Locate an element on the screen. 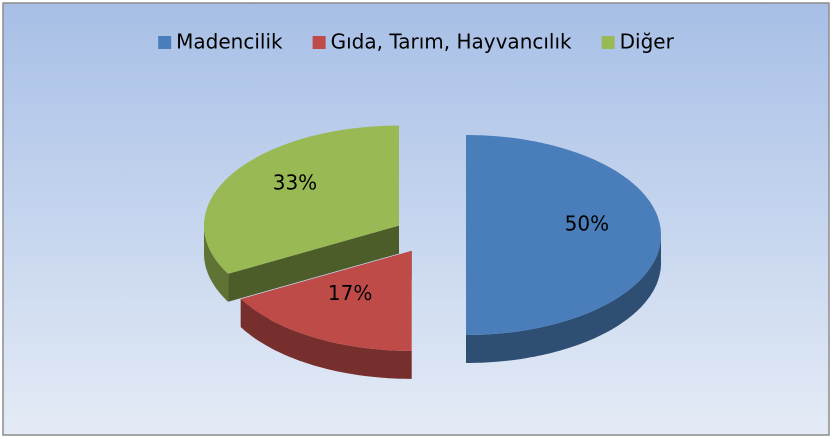 The width and height of the screenshot is (833, 445). legend: Madencilik Gıda, Tarım, Hayvancılık Diğer is located at coordinates (416, 42).